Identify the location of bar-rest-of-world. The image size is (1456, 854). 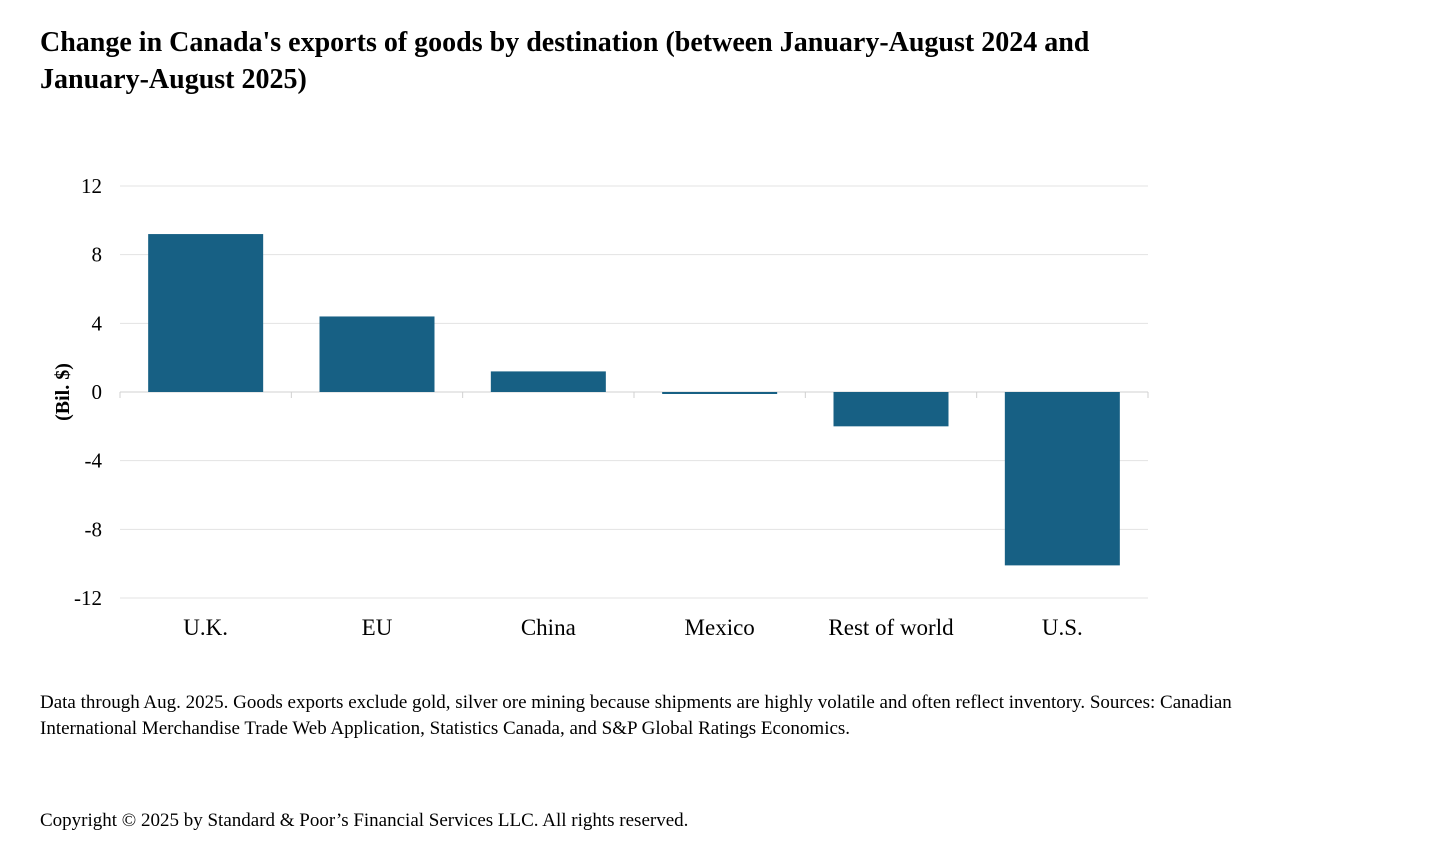
(891, 409).